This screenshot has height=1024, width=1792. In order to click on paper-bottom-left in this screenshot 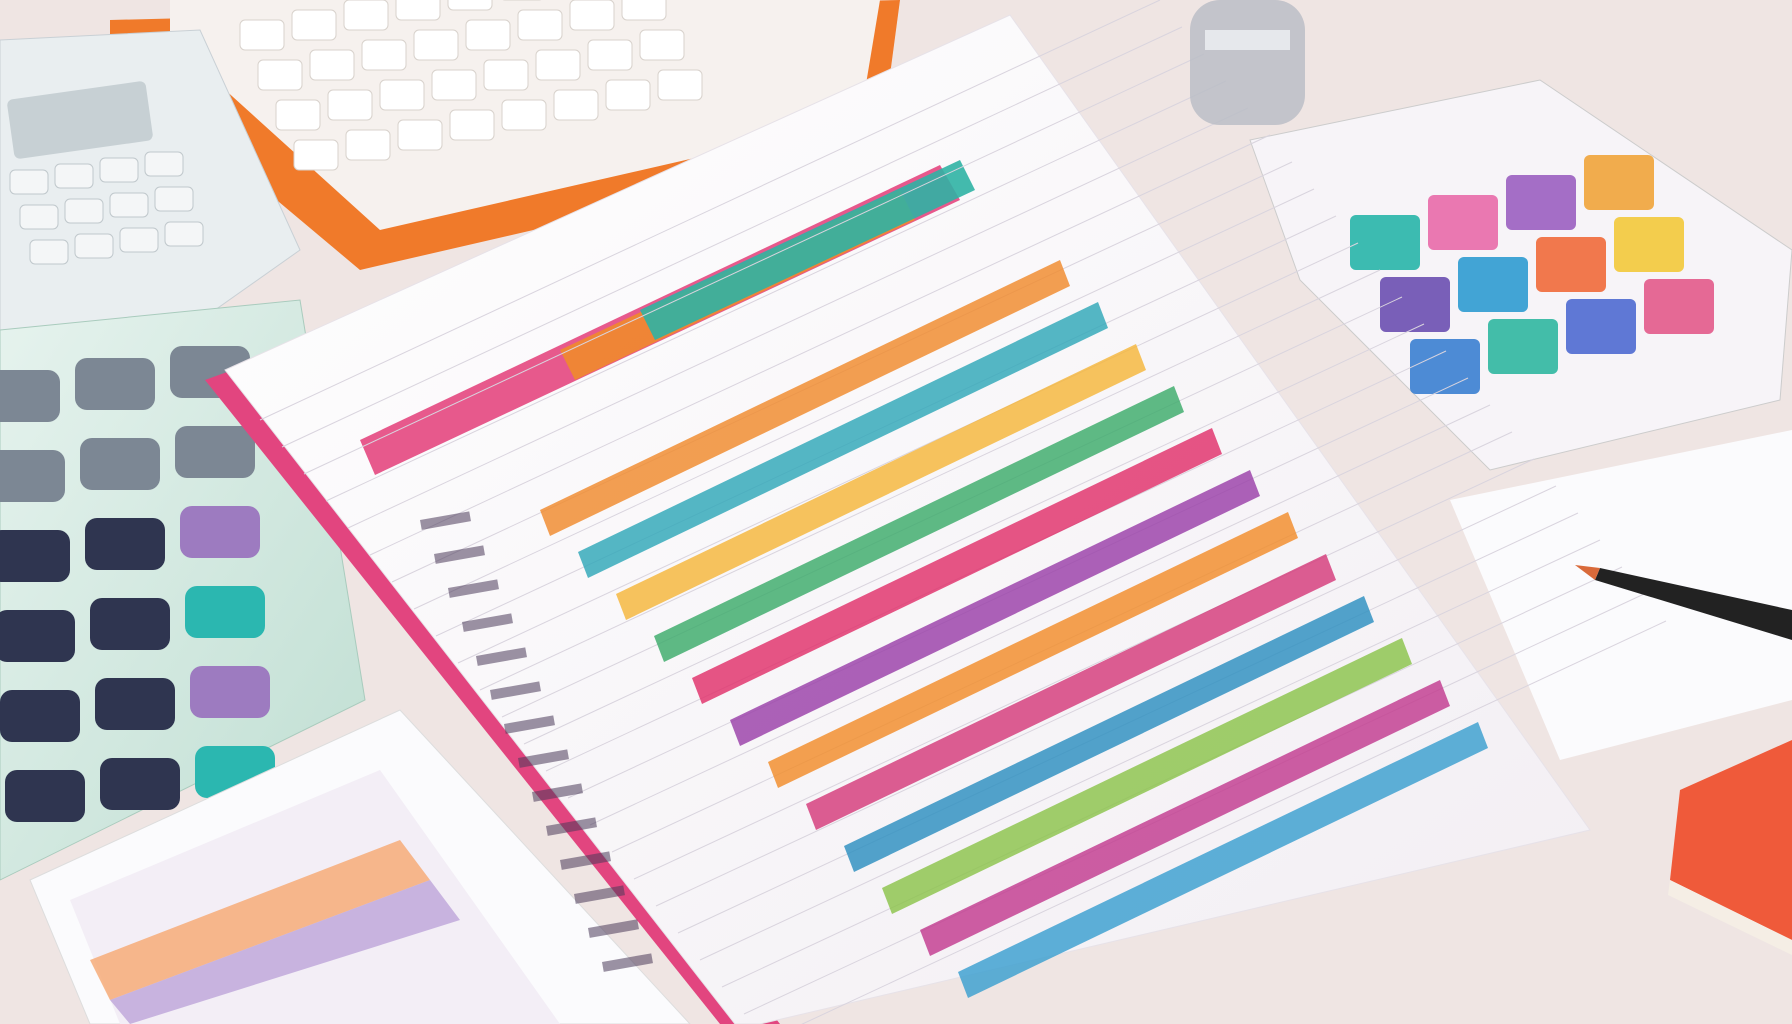, I will do `click(360, 866)`.